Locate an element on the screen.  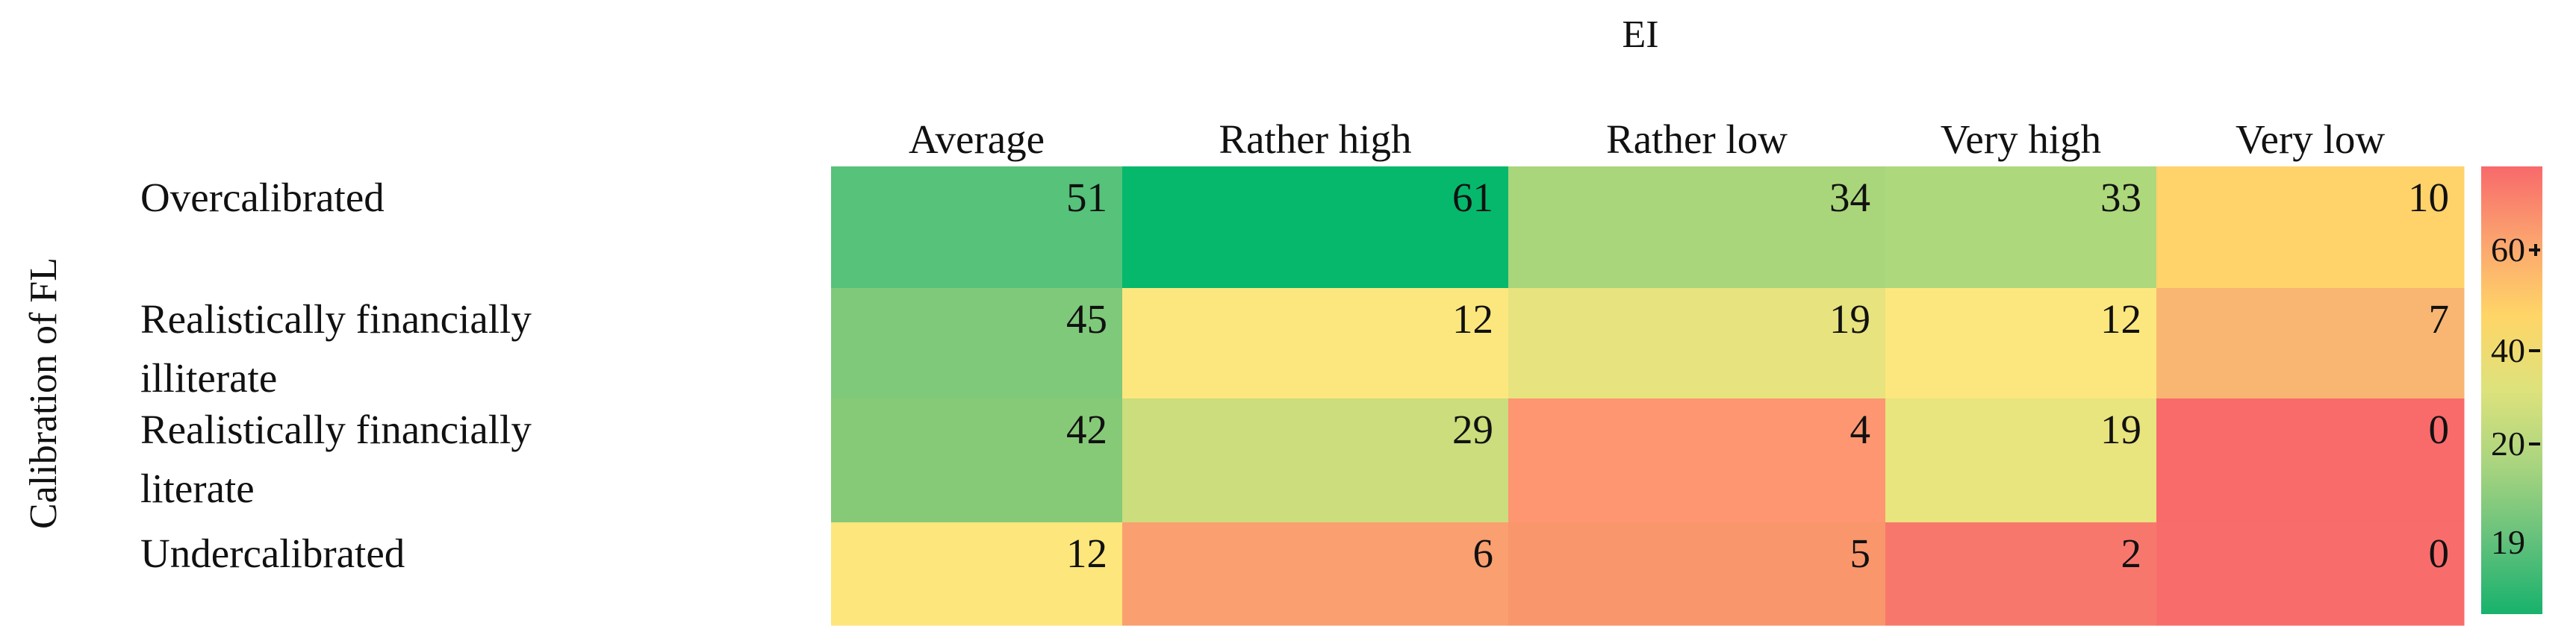
cell-value-label: 33 is located at coordinates (2120, 197).